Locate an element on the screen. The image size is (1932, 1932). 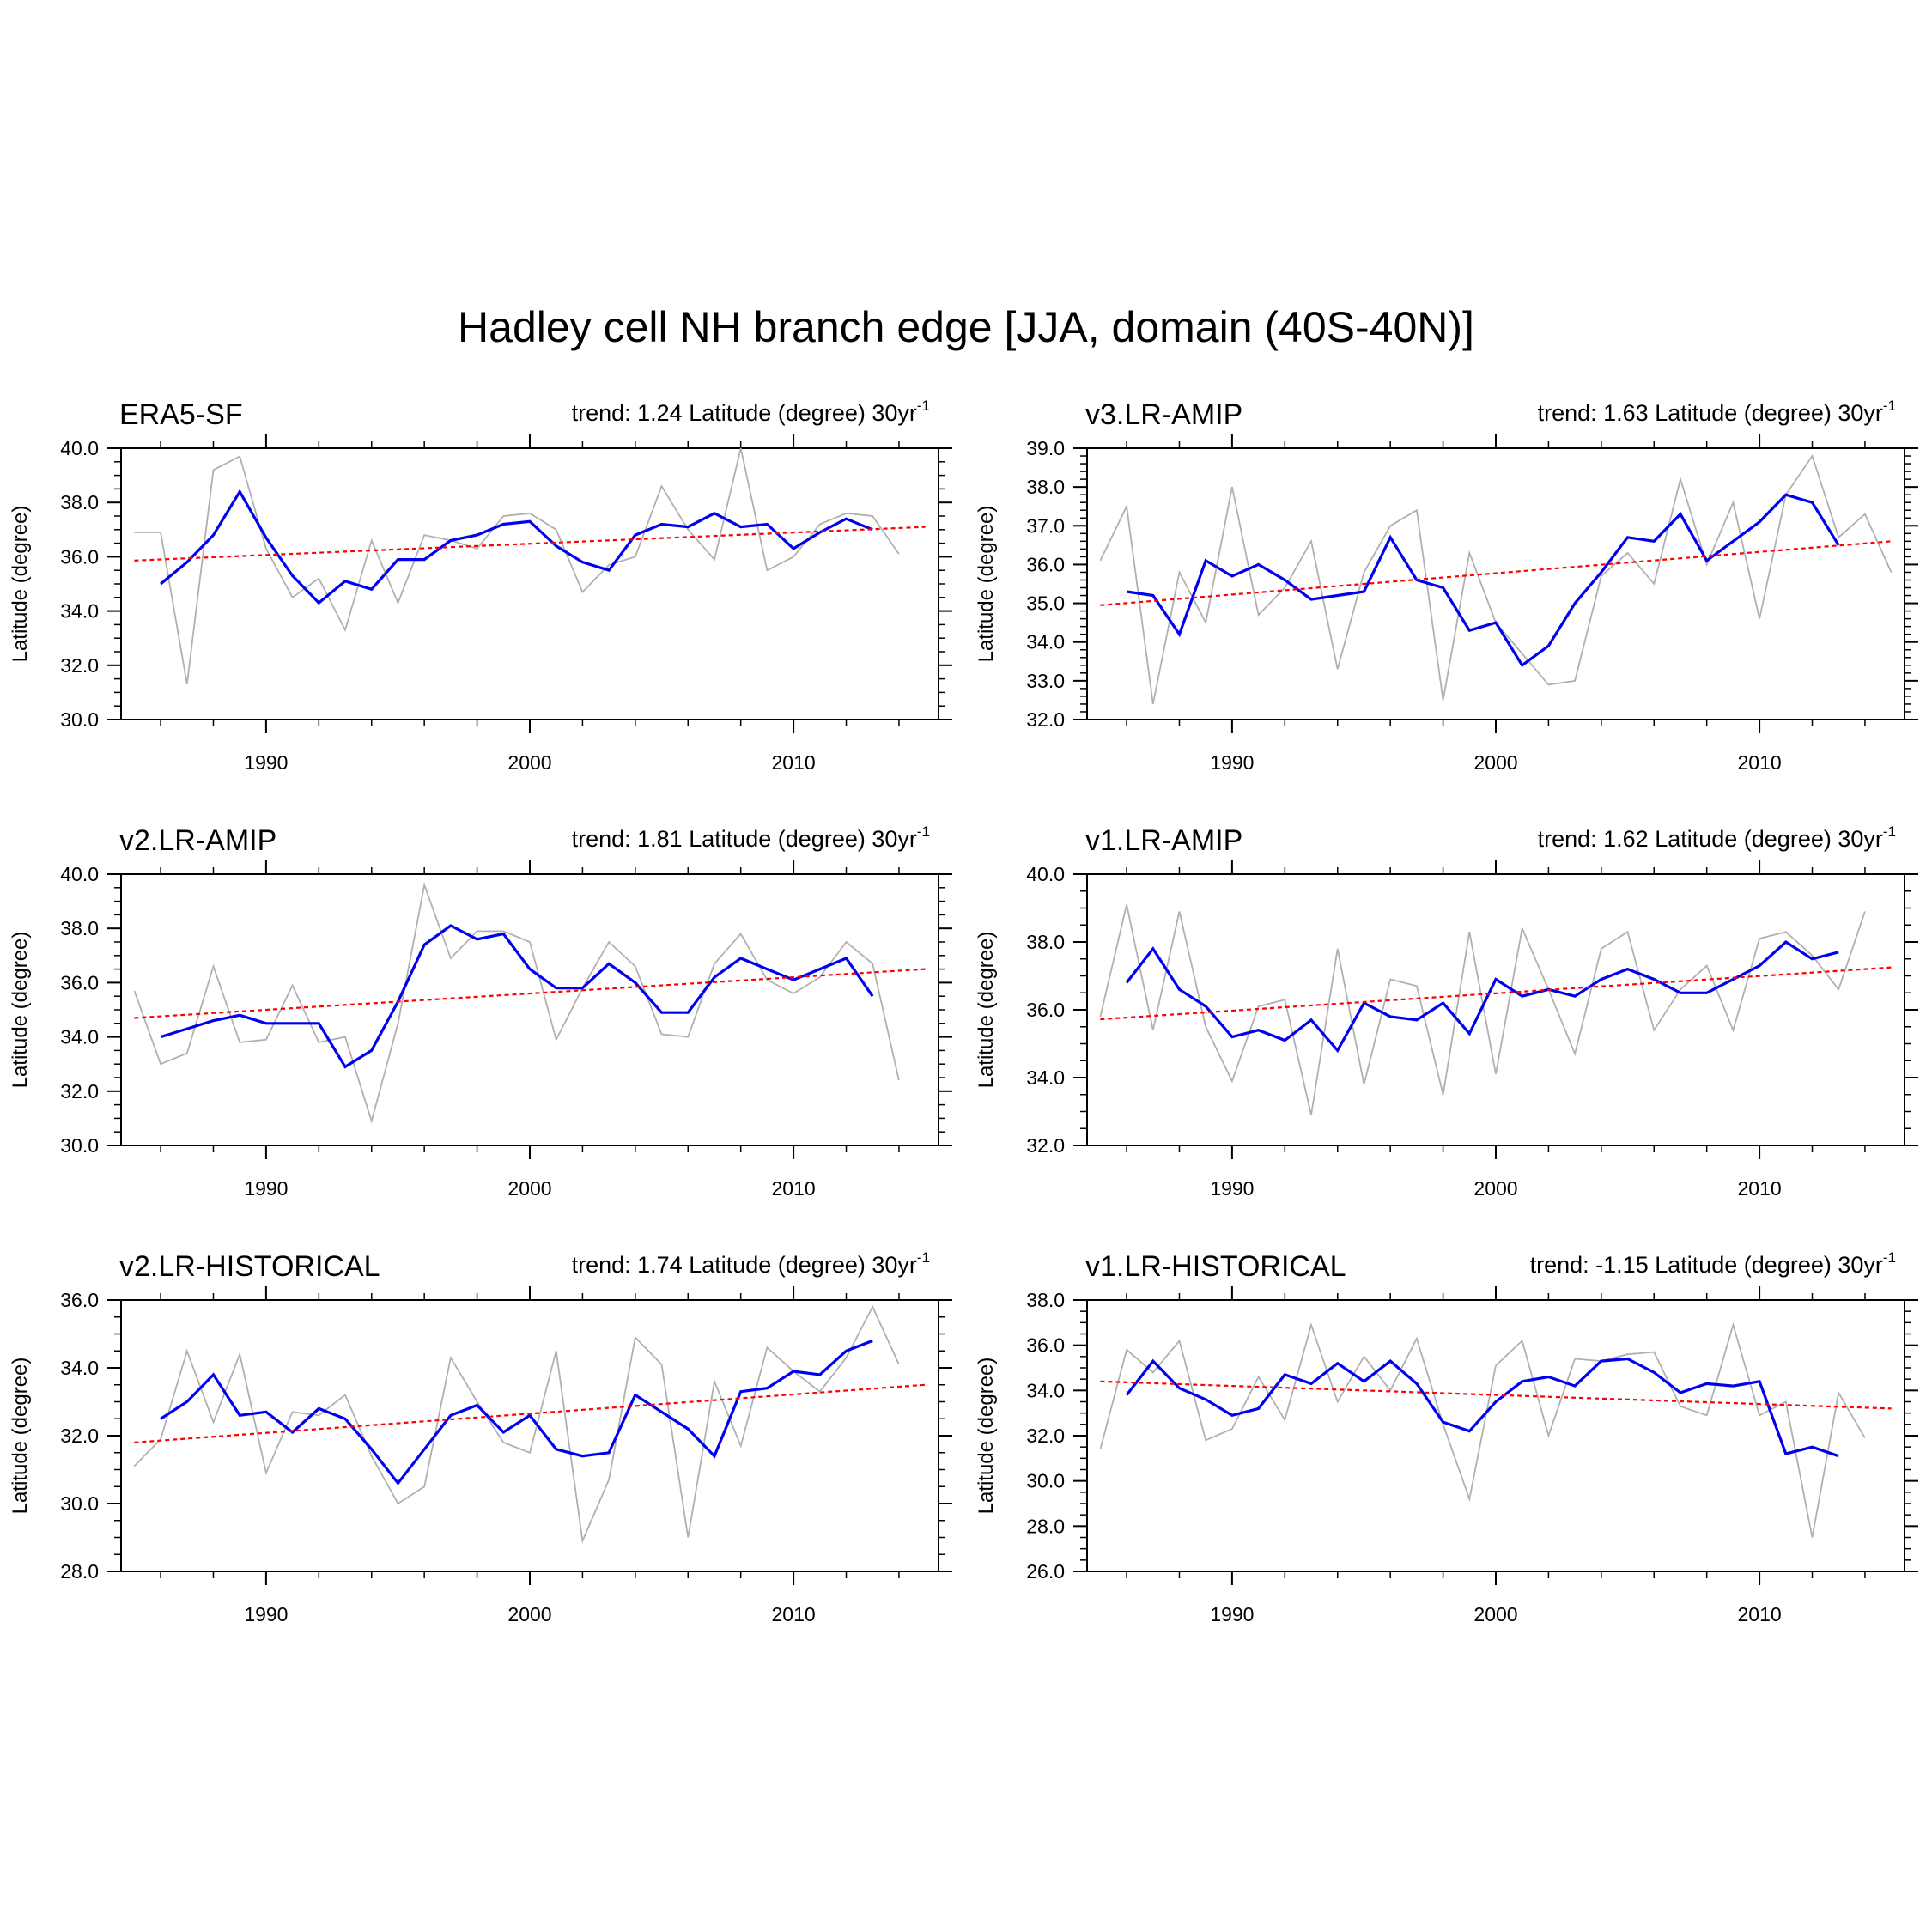
trend-label: trend: 1.62 Latitude (degree) 30yr-1 is located at coordinates (1717, 837).